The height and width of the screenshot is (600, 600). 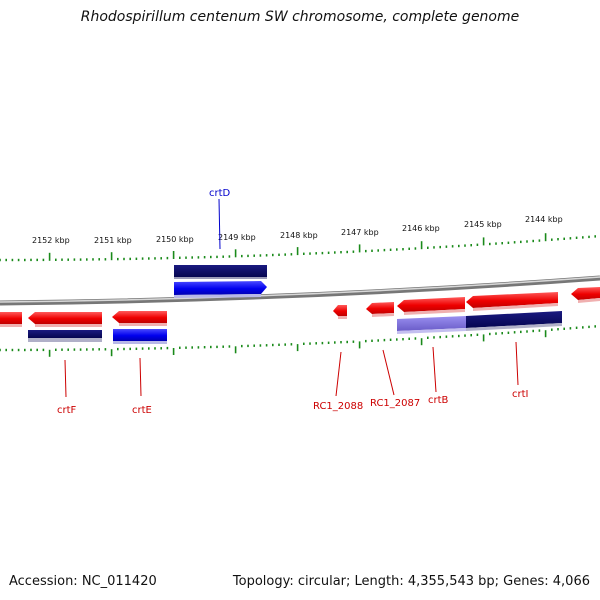 What do you see at coordinates (421, 228) in the screenshot?
I see `tick-label-2146kbp: 2146 kbp` at bounding box center [421, 228].